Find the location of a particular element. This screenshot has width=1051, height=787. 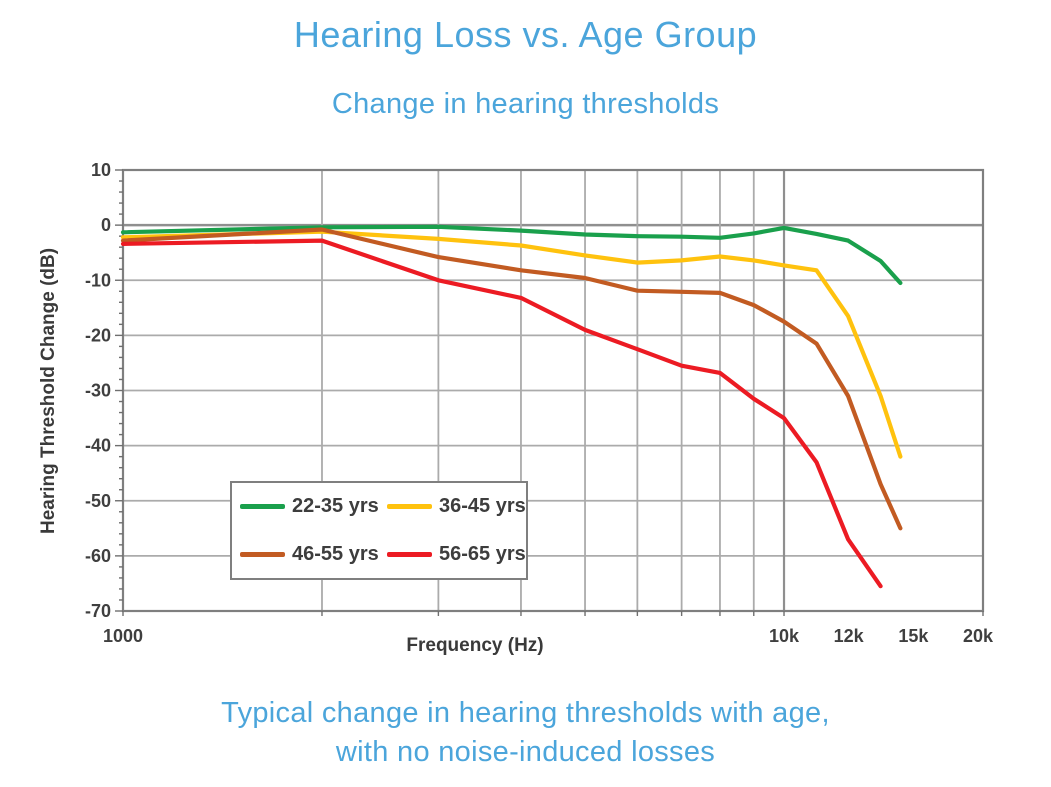

x-axis-title: Frequency (Hz) is located at coordinates (475, 645).